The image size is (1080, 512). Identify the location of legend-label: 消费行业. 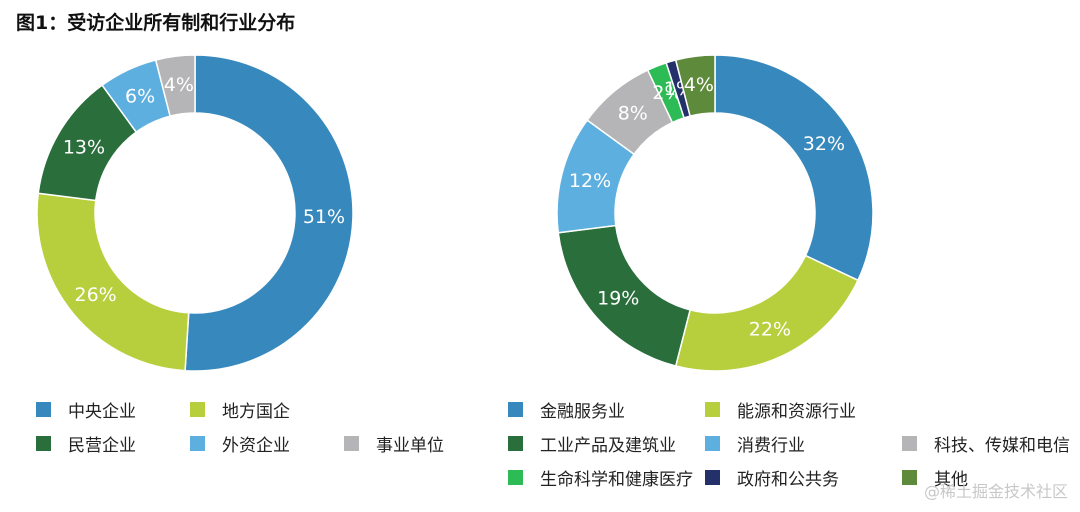
(771, 445).